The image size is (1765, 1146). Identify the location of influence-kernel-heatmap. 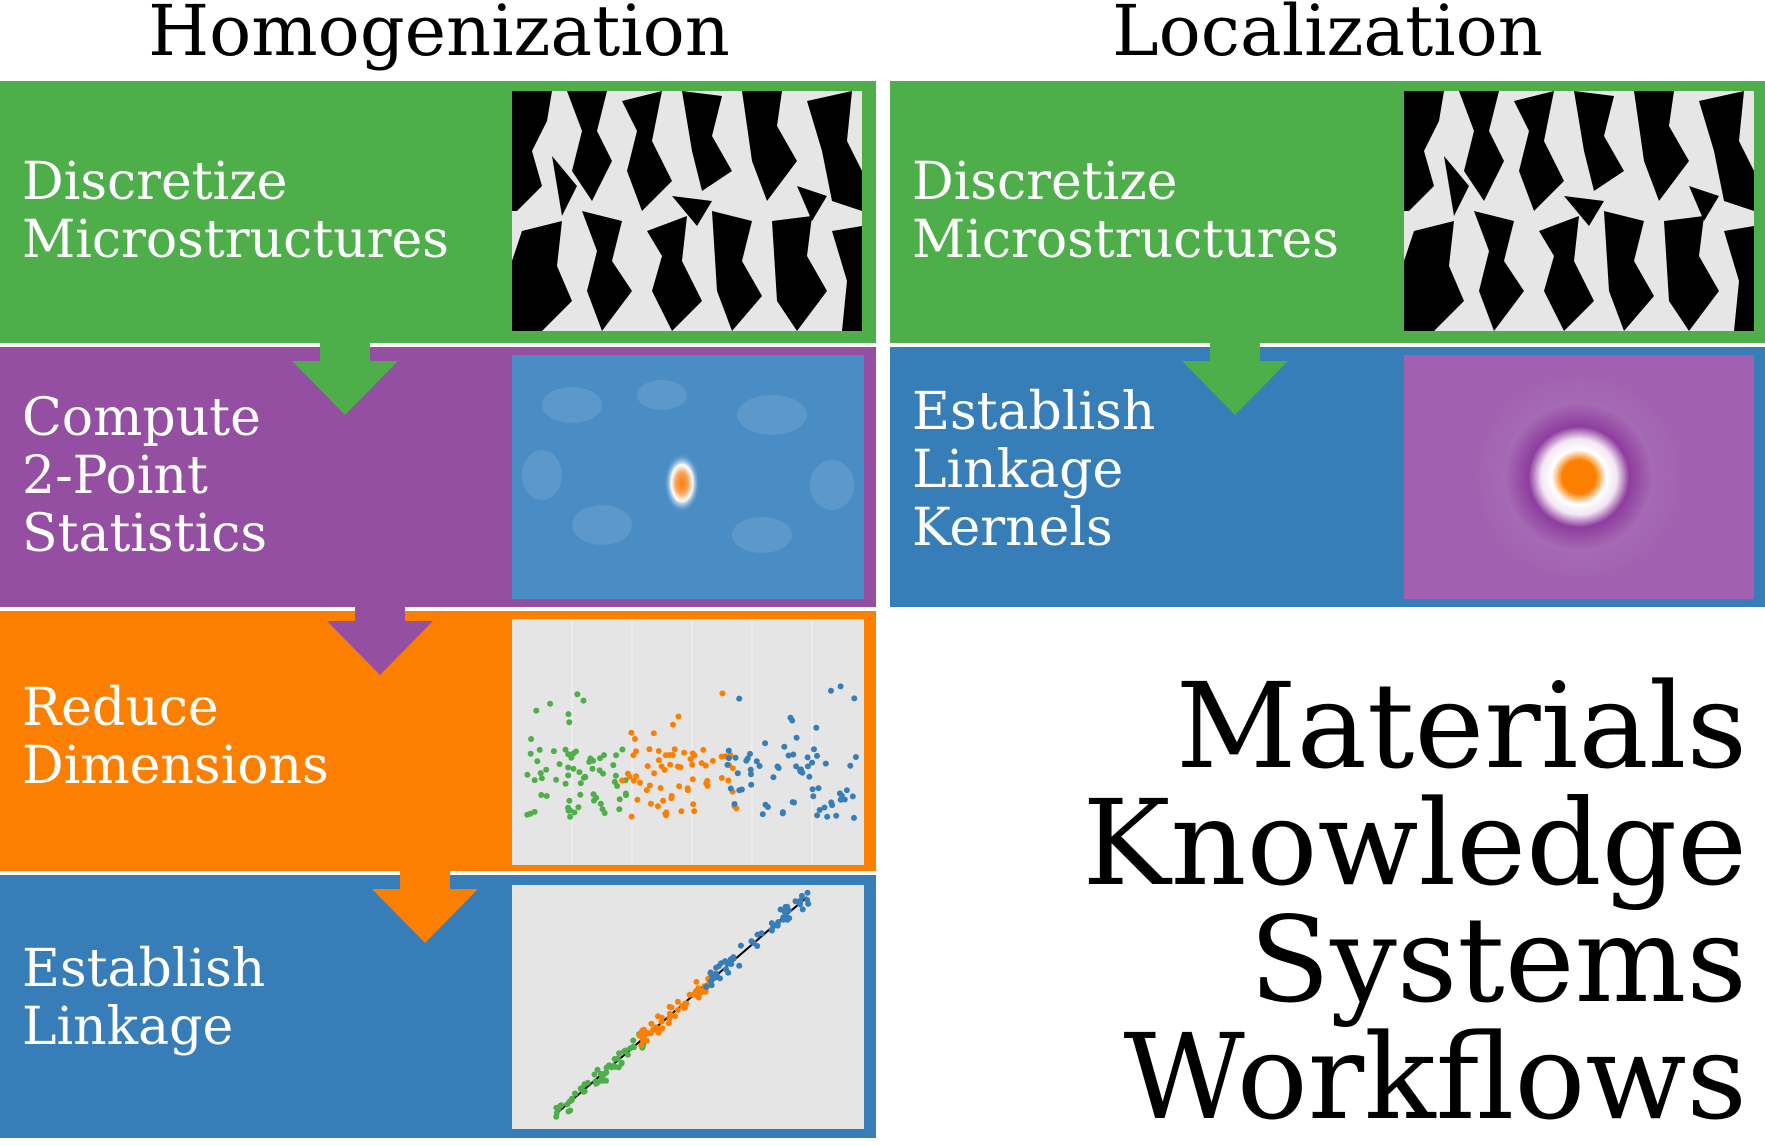
(1579, 477).